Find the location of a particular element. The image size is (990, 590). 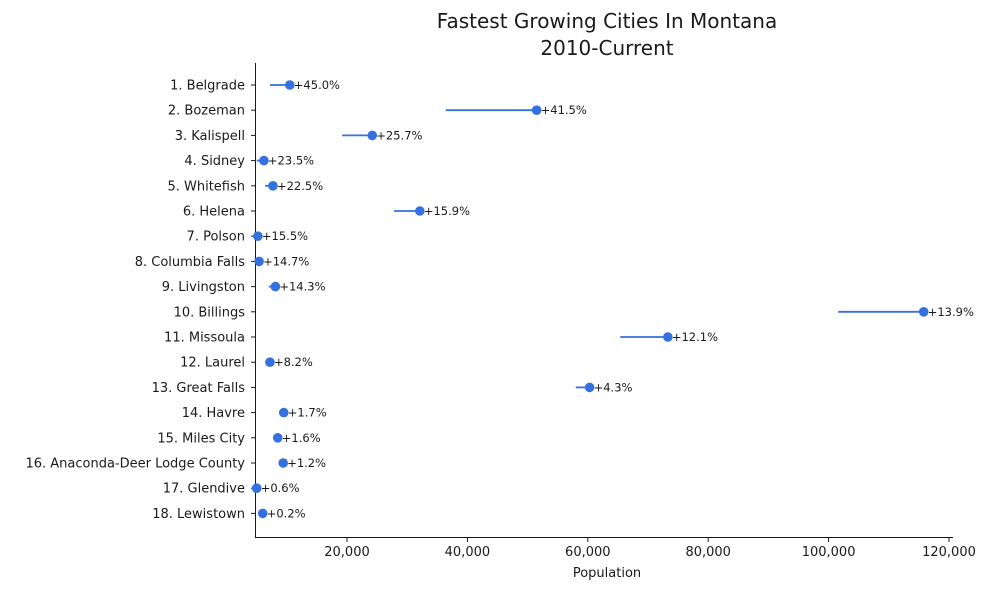

x-tick-label: 40,000 is located at coordinates (468, 552).